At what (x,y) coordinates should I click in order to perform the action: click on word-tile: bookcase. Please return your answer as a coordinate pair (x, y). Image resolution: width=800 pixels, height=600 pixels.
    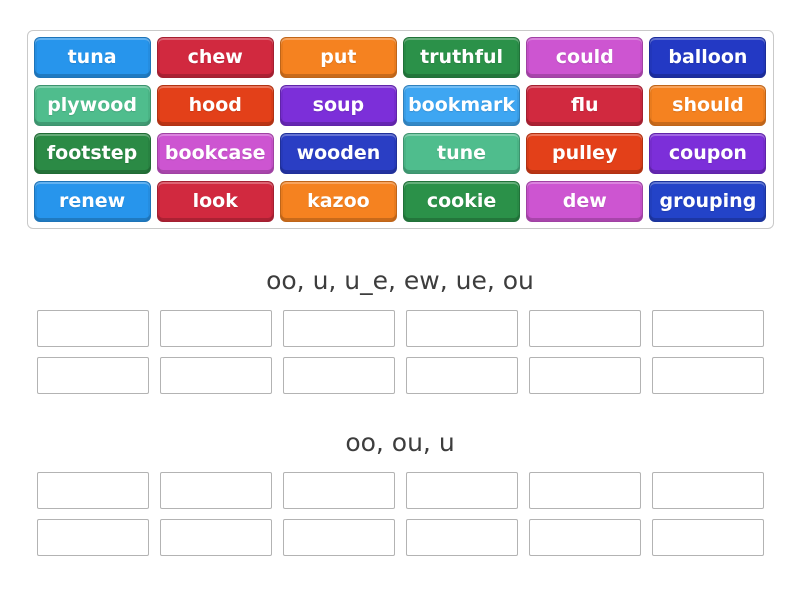
    Looking at the image, I should click on (215, 153).